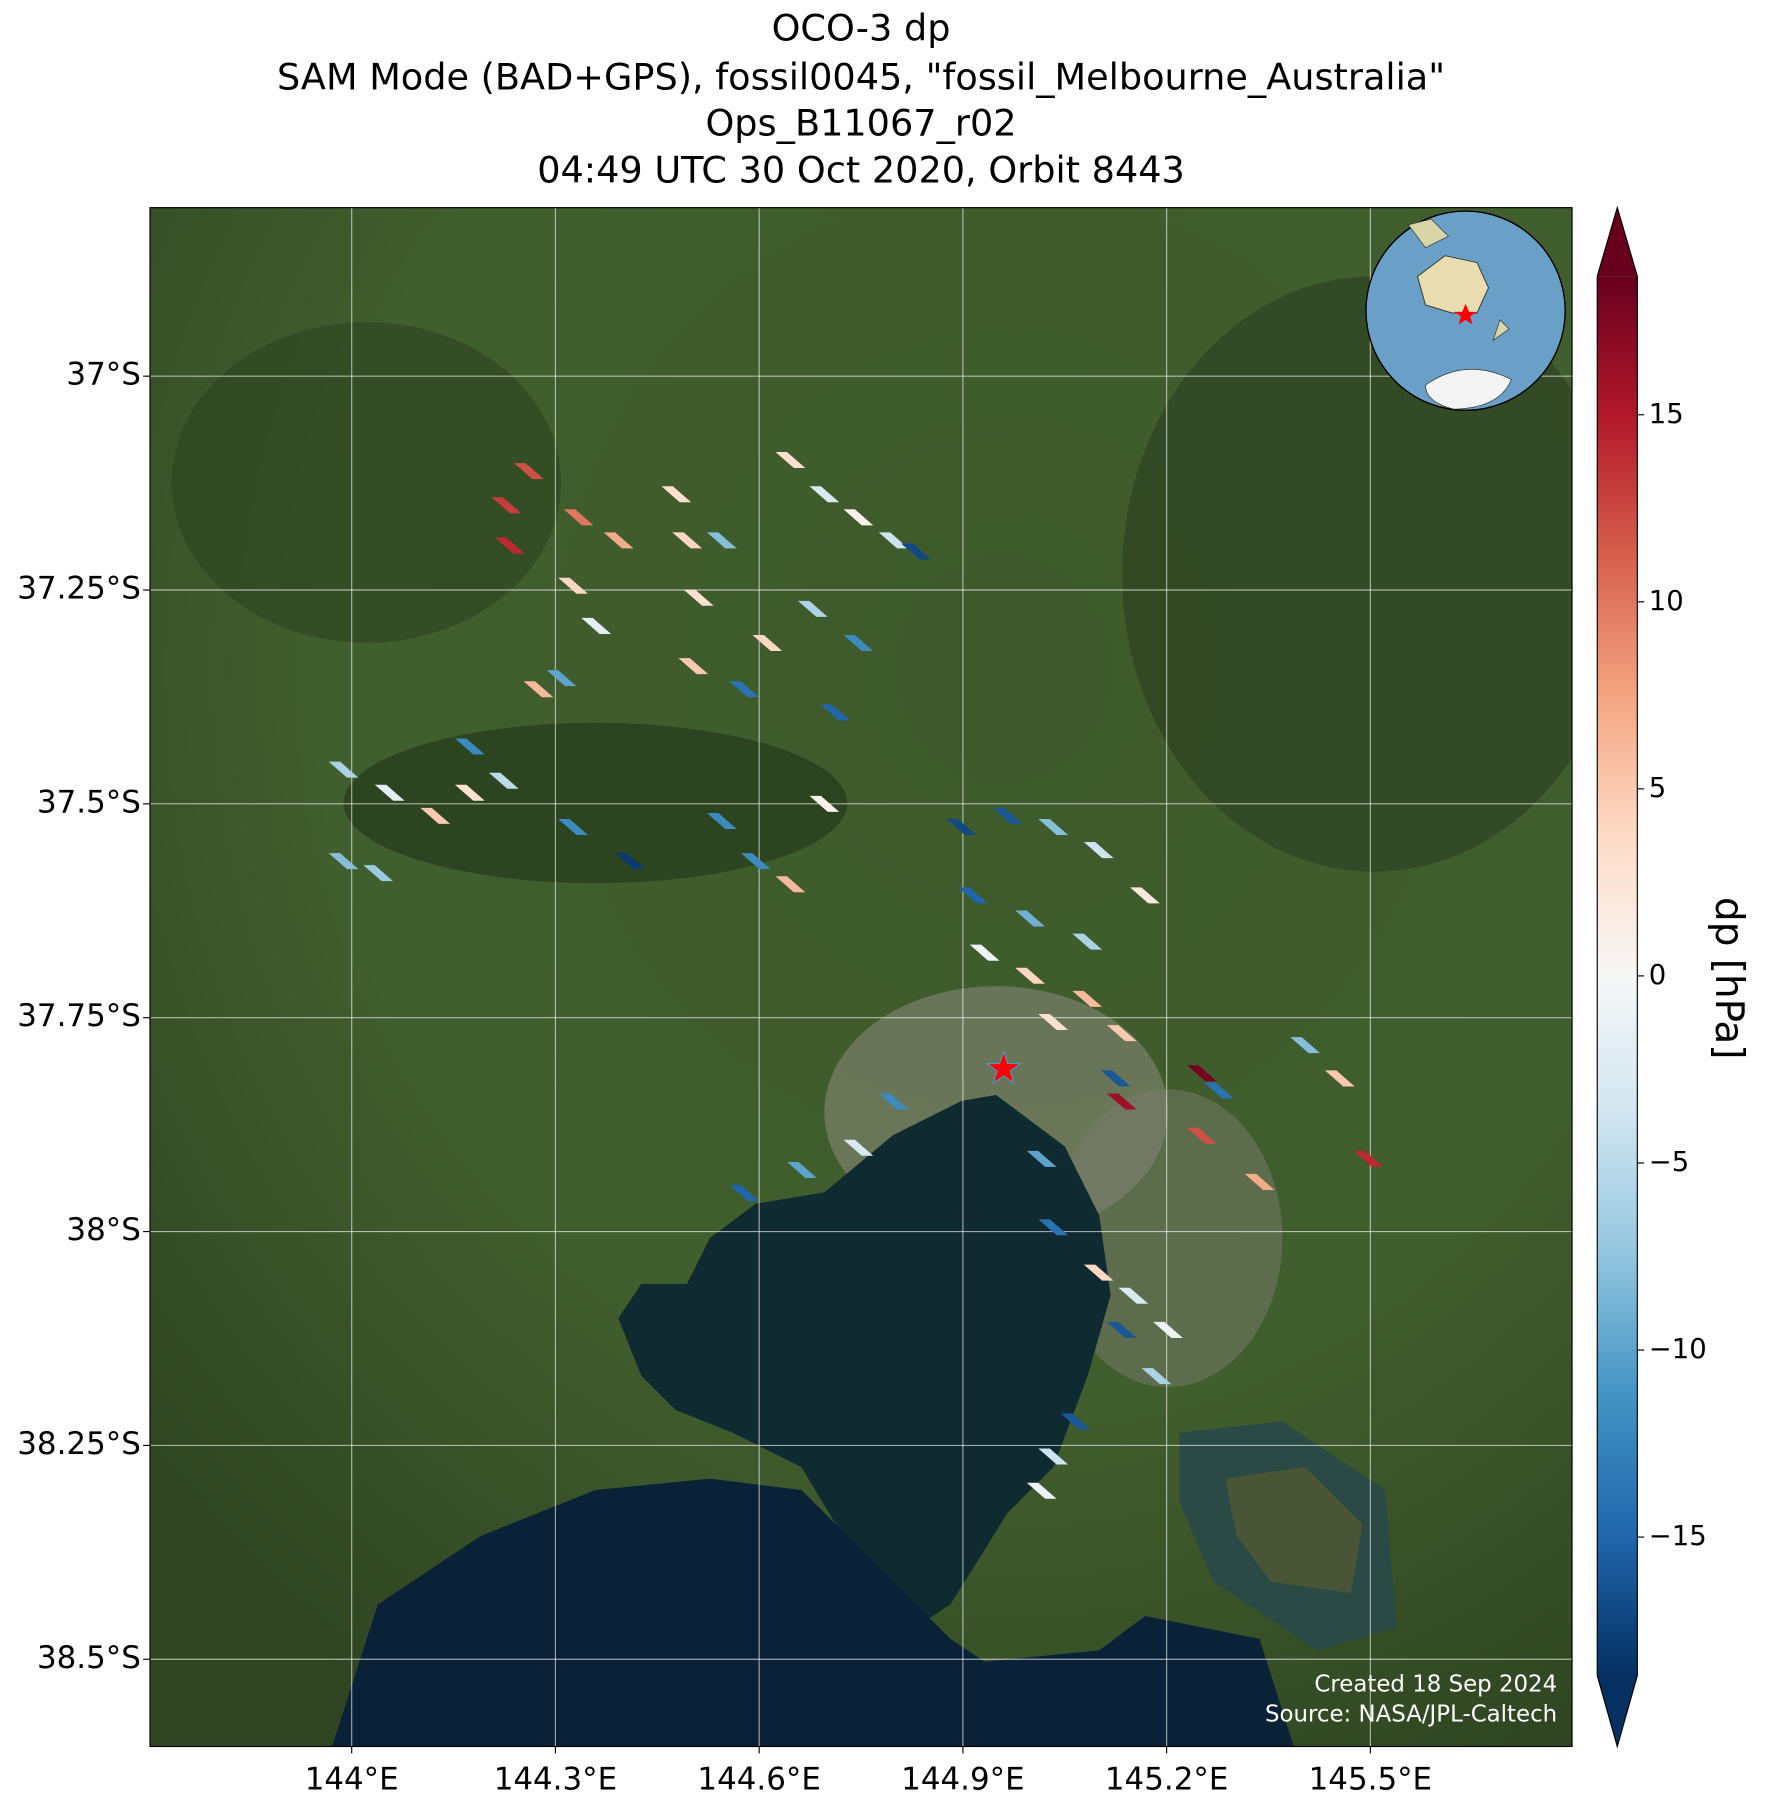 This screenshot has width=1769, height=1795. What do you see at coordinates (860, 123) in the screenshot?
I see `title: Ops_B11067_r02` at bounding box center [860, 123].